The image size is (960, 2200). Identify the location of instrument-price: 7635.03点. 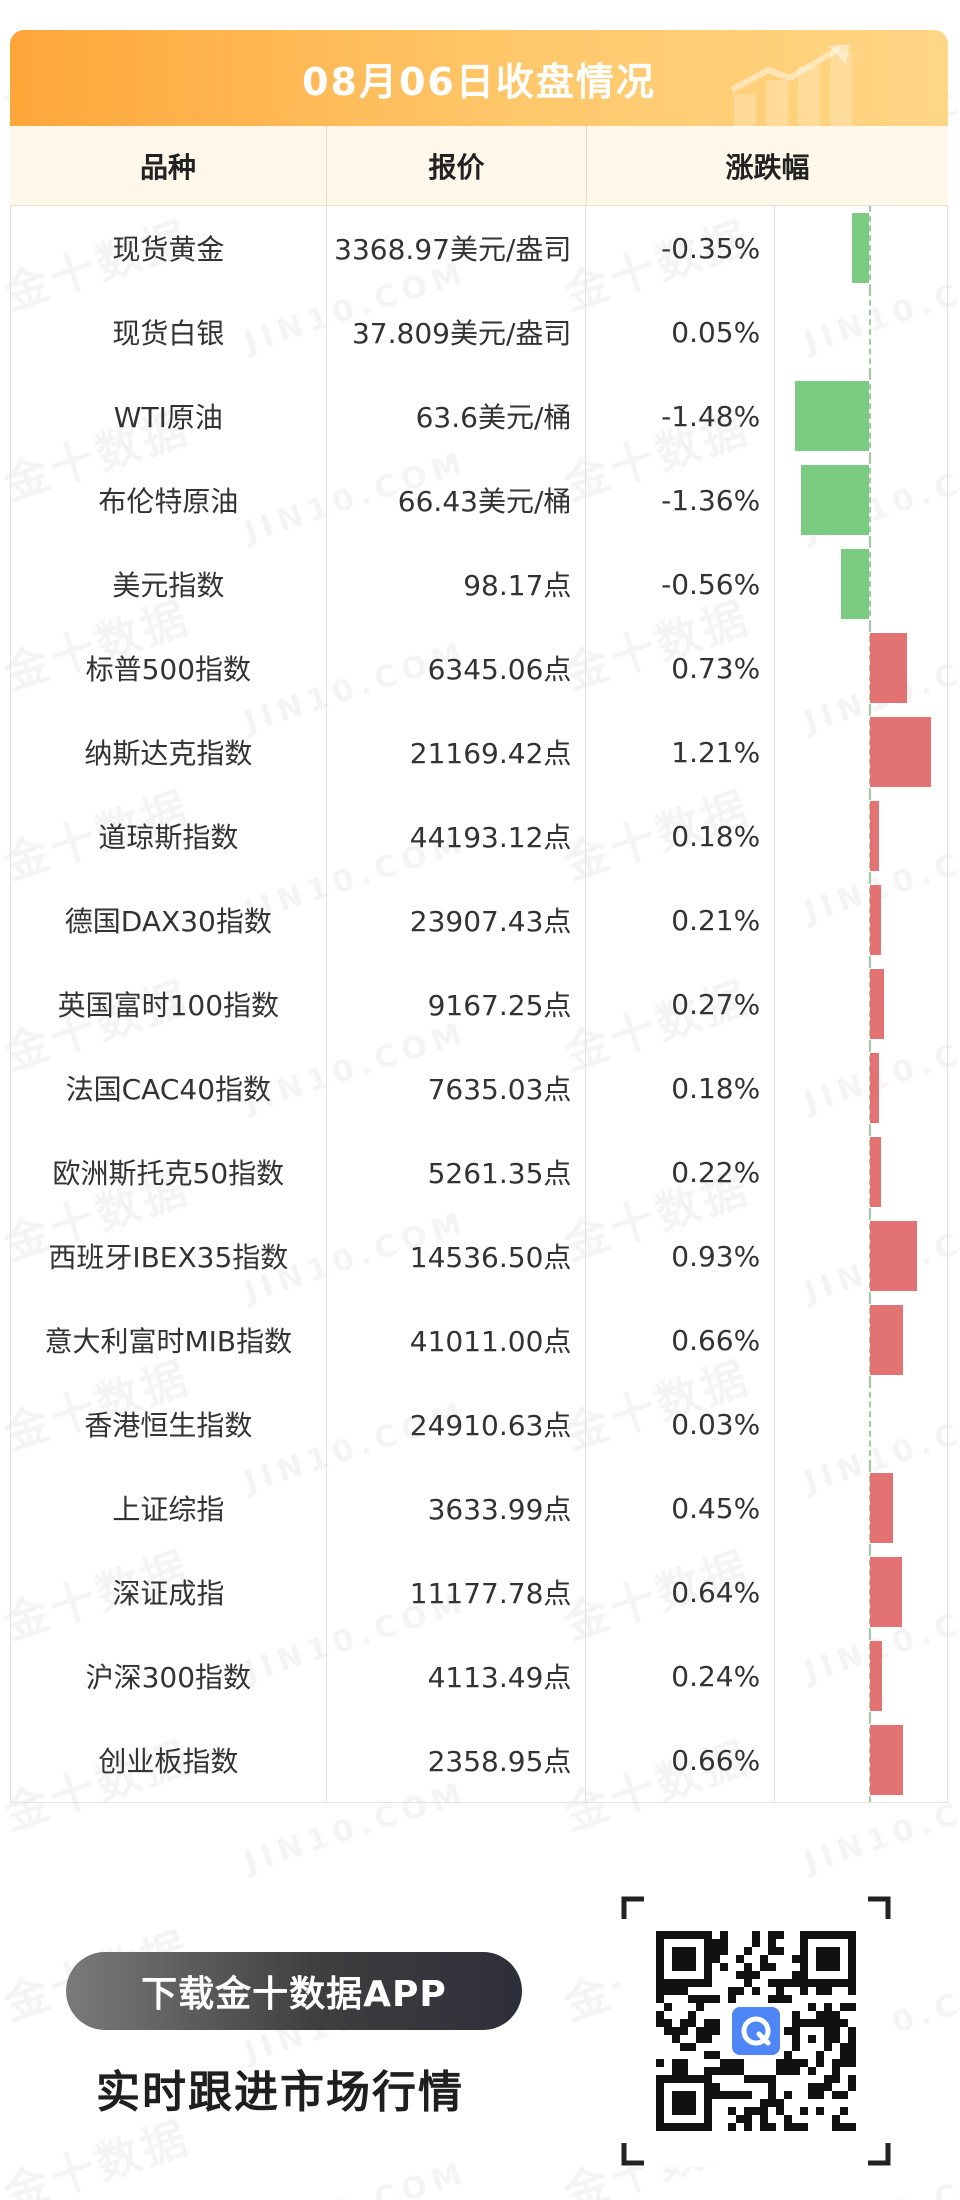
(457, 1088).